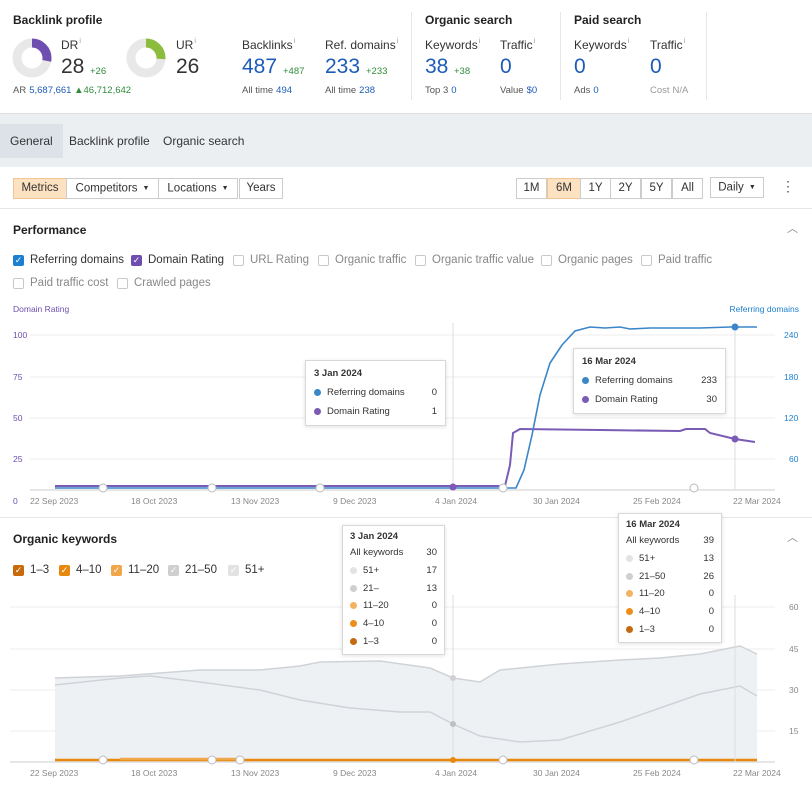 The width and height of the screenshot is (812, 788). Describe the element at coordinates (791, 418) in the screenshot. I see `right-tick: 120` at that location.